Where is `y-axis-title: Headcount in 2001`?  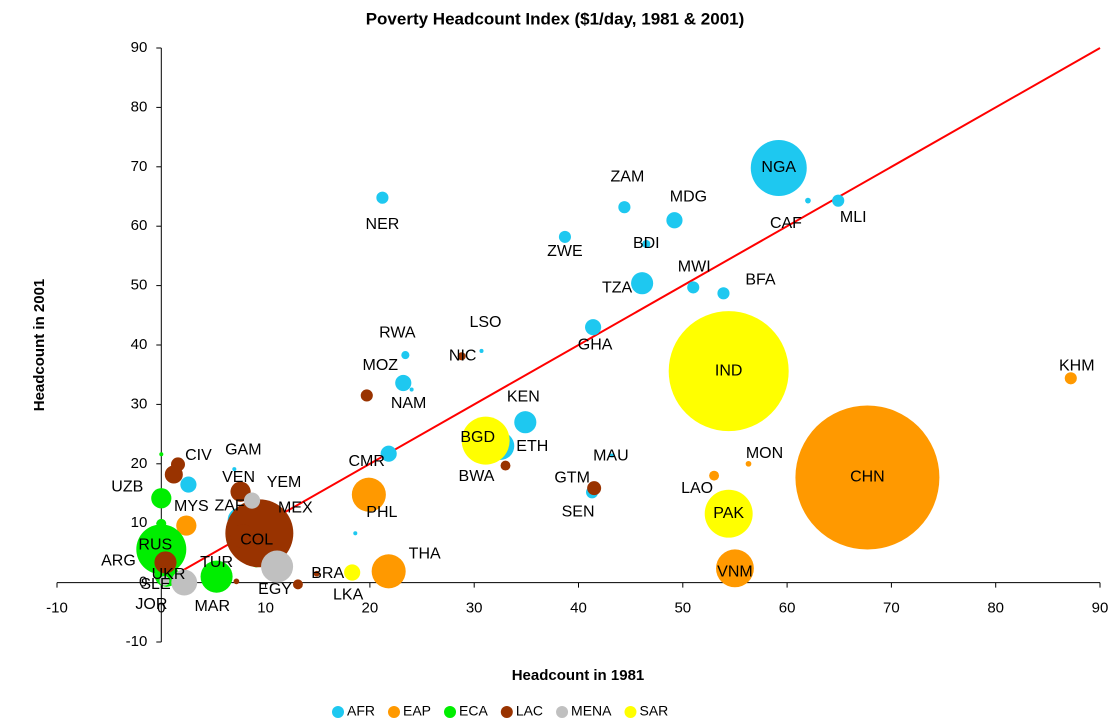
y-axis-title: Headcount in 2001 is located at coordinates (39, 345).